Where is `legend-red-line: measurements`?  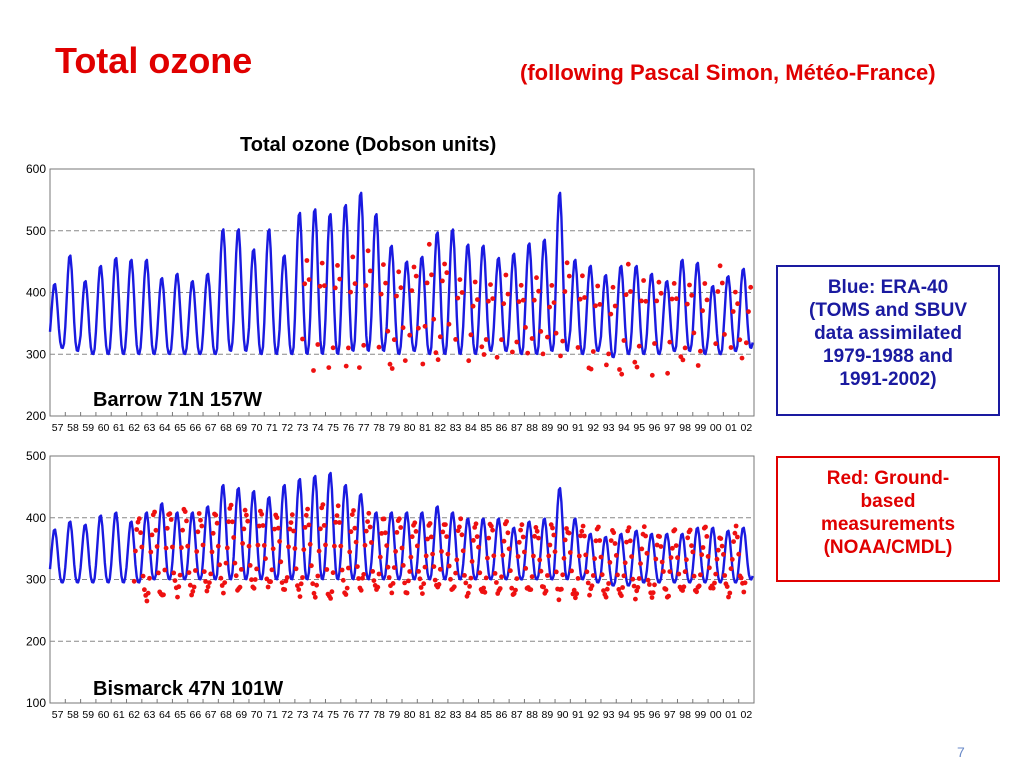
legend-red-line: measurements is located at coordinates (888, 524).